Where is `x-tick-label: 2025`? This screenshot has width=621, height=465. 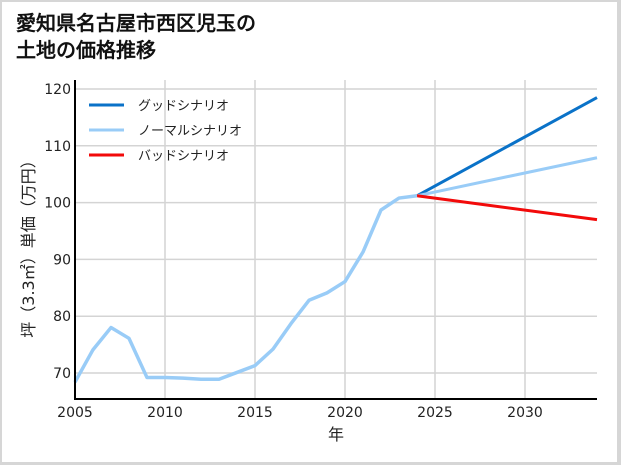 x-tick-label: 2025 is located at coordinates (435, 413).